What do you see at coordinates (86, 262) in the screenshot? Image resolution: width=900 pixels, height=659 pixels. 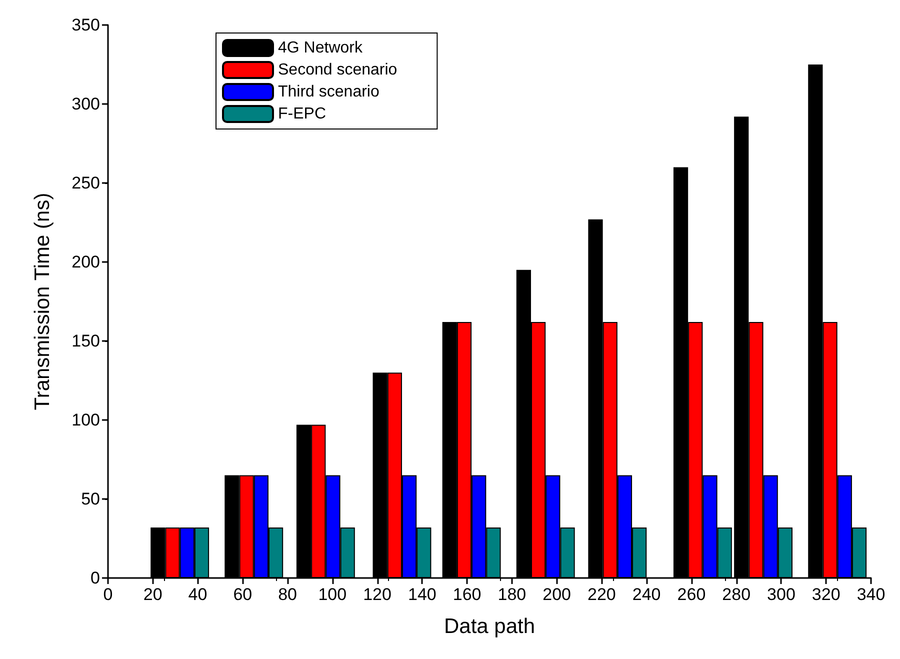 I see `y-tick-label: 200` at bounding box center [86, 262].